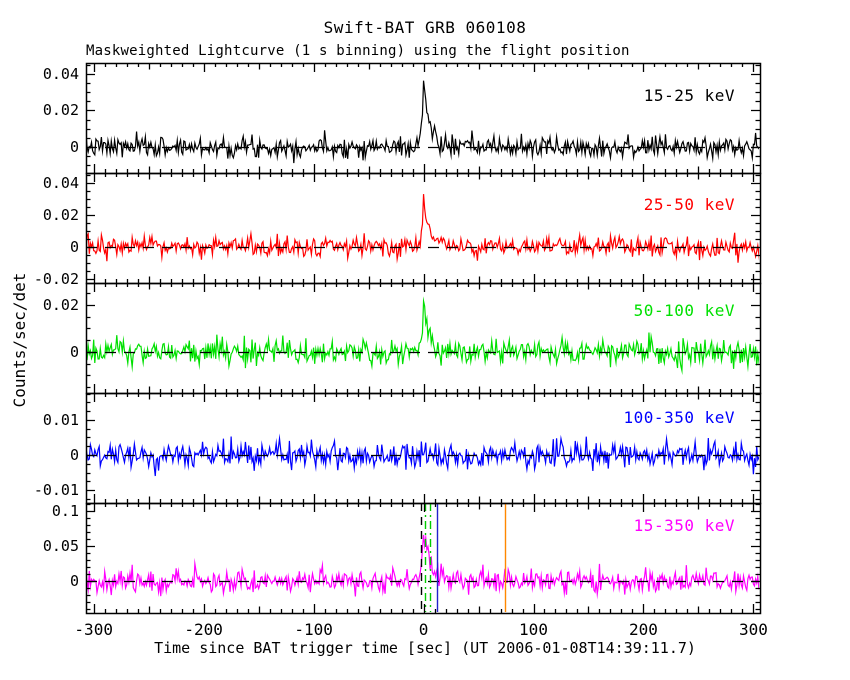 The image size is (850, 680). Describe the element at coordinates (203, 629) in the screenshot. I see `x-tick-label: -200` at that location.